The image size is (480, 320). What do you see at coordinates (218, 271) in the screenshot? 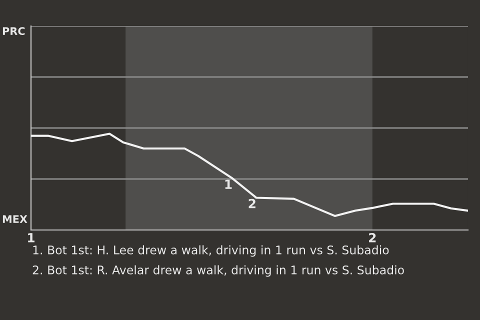
I see `text: 2. Bot 1st: R. Avelar drew a walk, driving in 1 run vs S. Subadio` at bounding box center [218, 271].